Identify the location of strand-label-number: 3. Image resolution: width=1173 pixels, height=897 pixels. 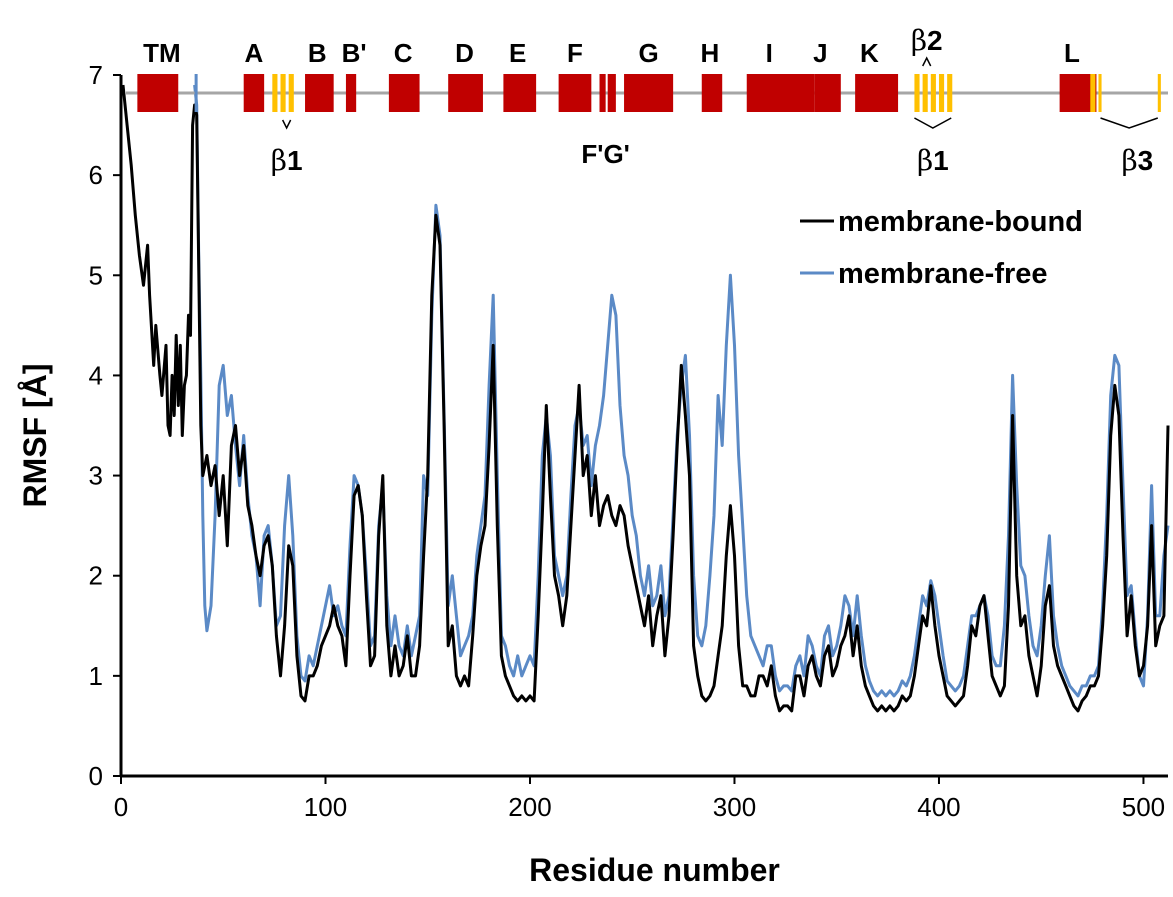
(1146, 160).